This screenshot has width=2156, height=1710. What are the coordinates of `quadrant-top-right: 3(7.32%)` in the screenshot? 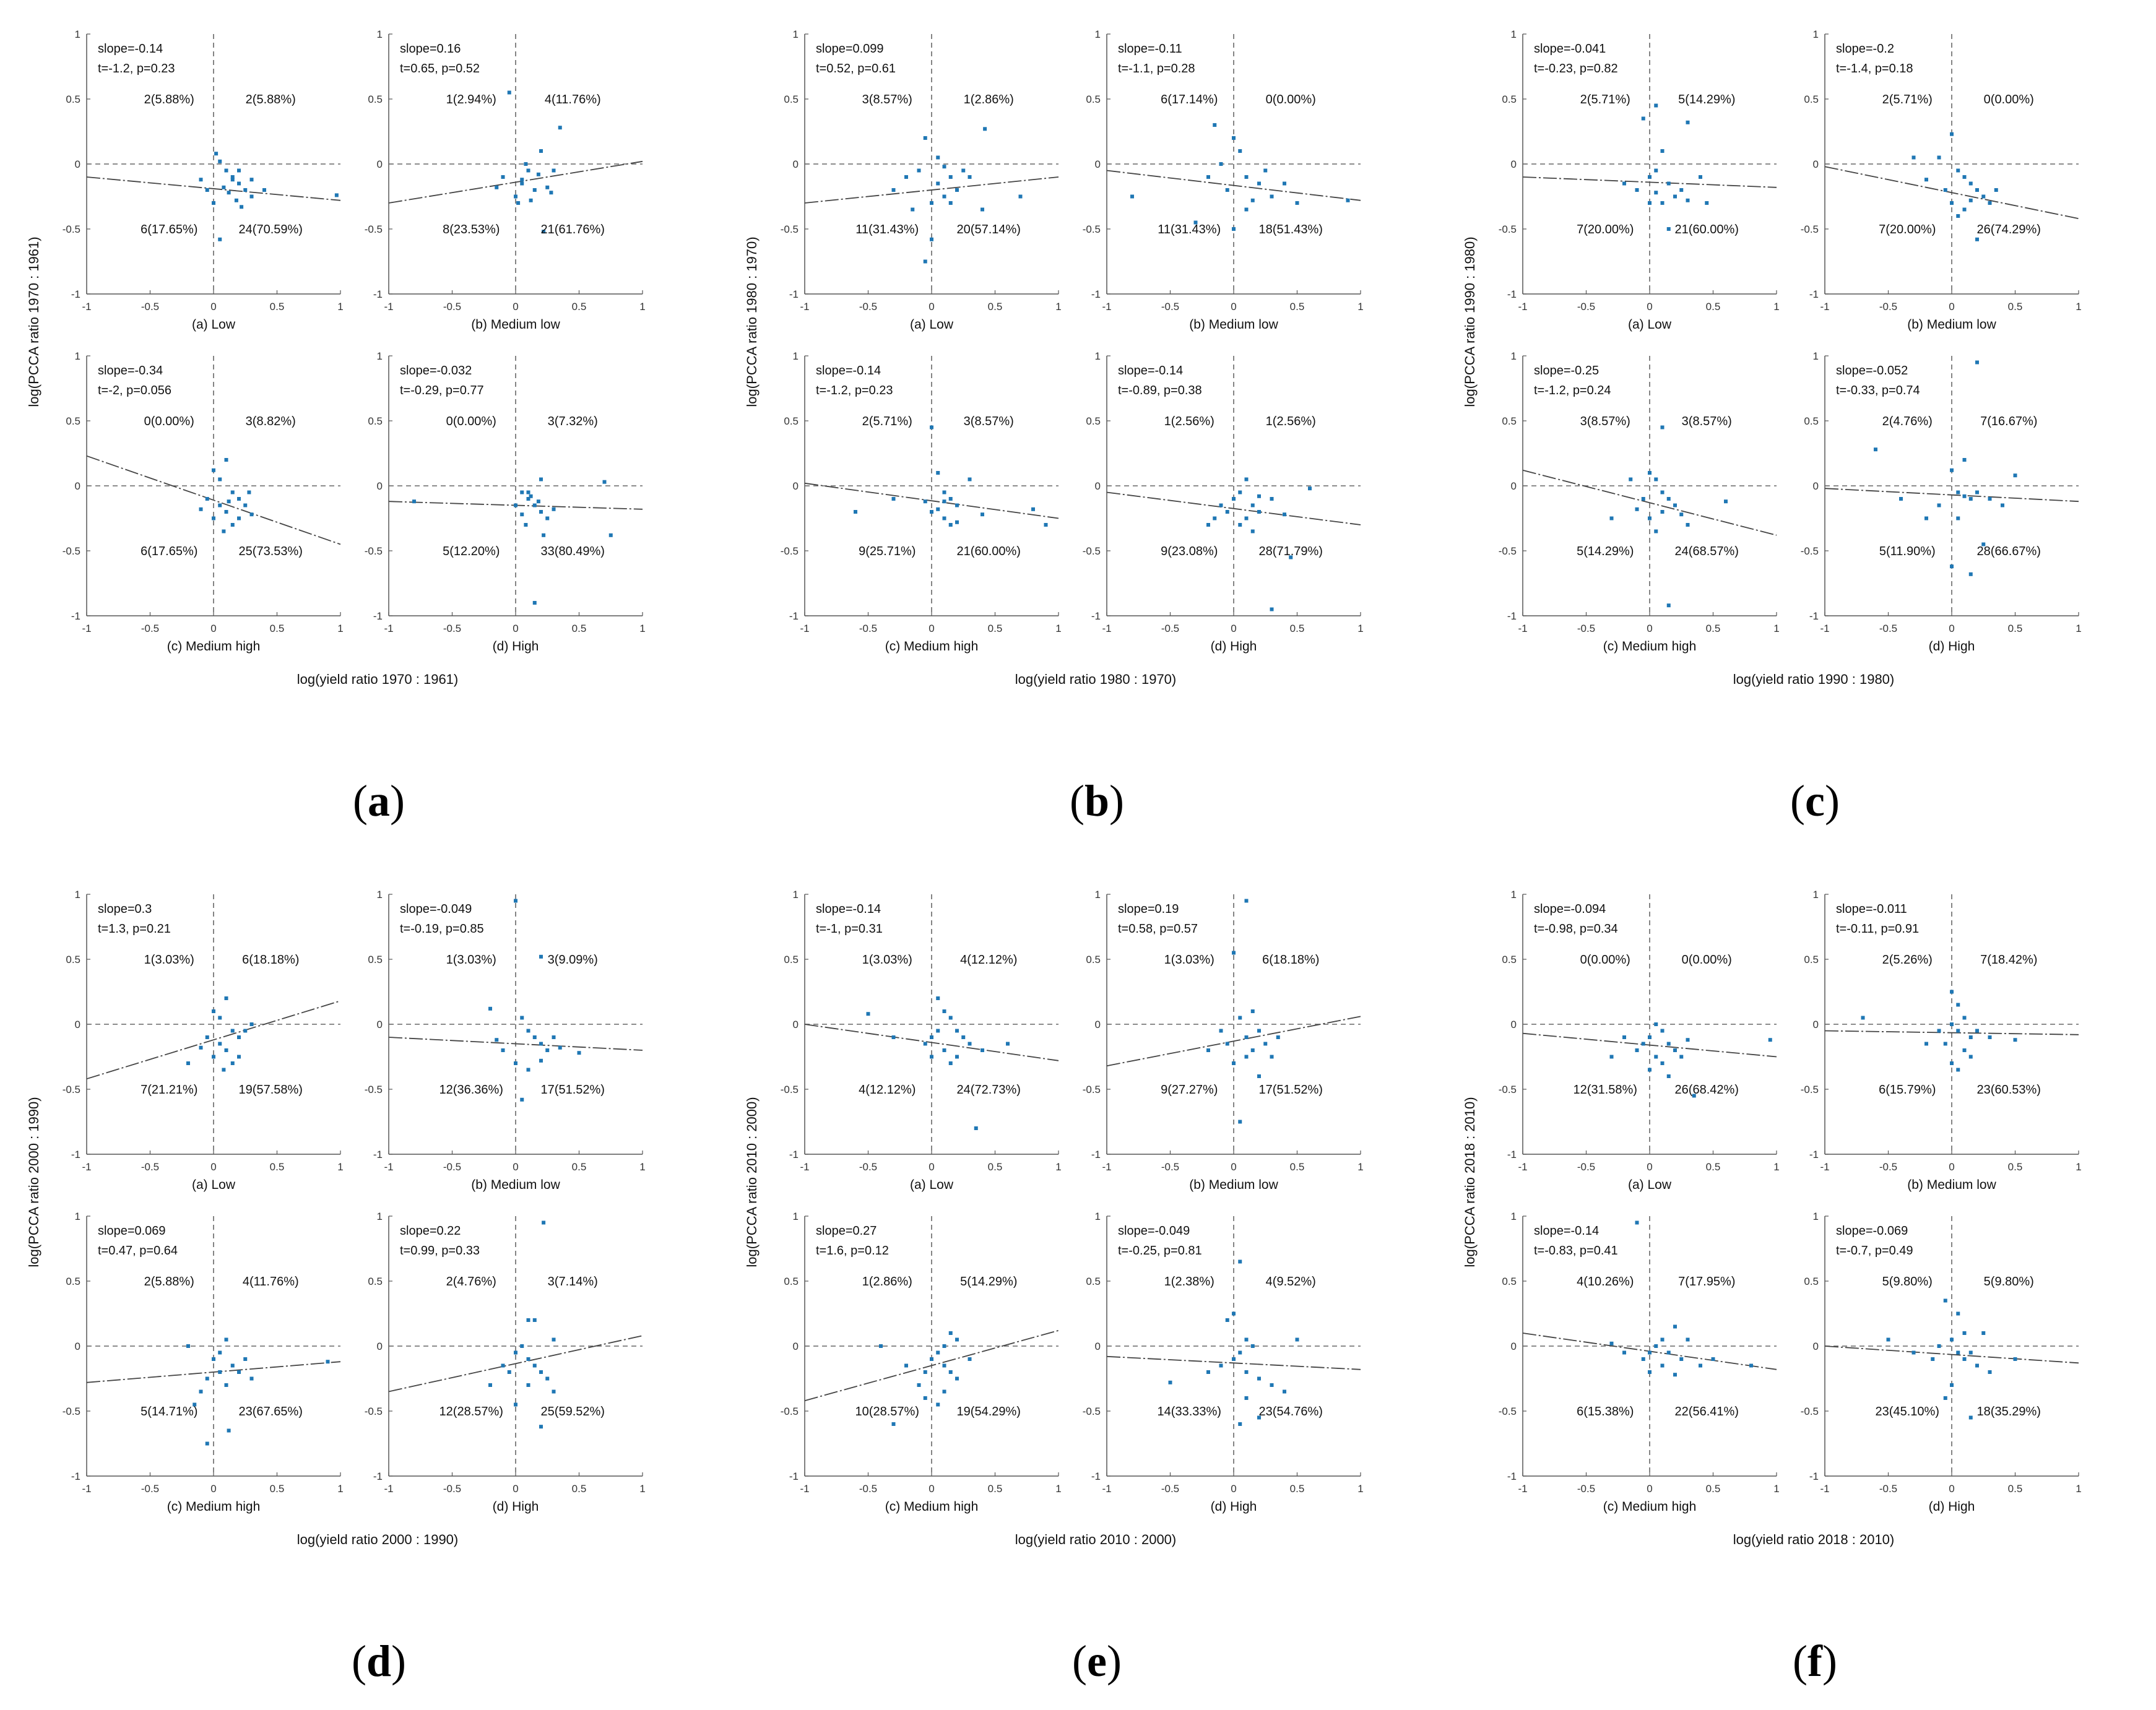 It's located at (573, 422).